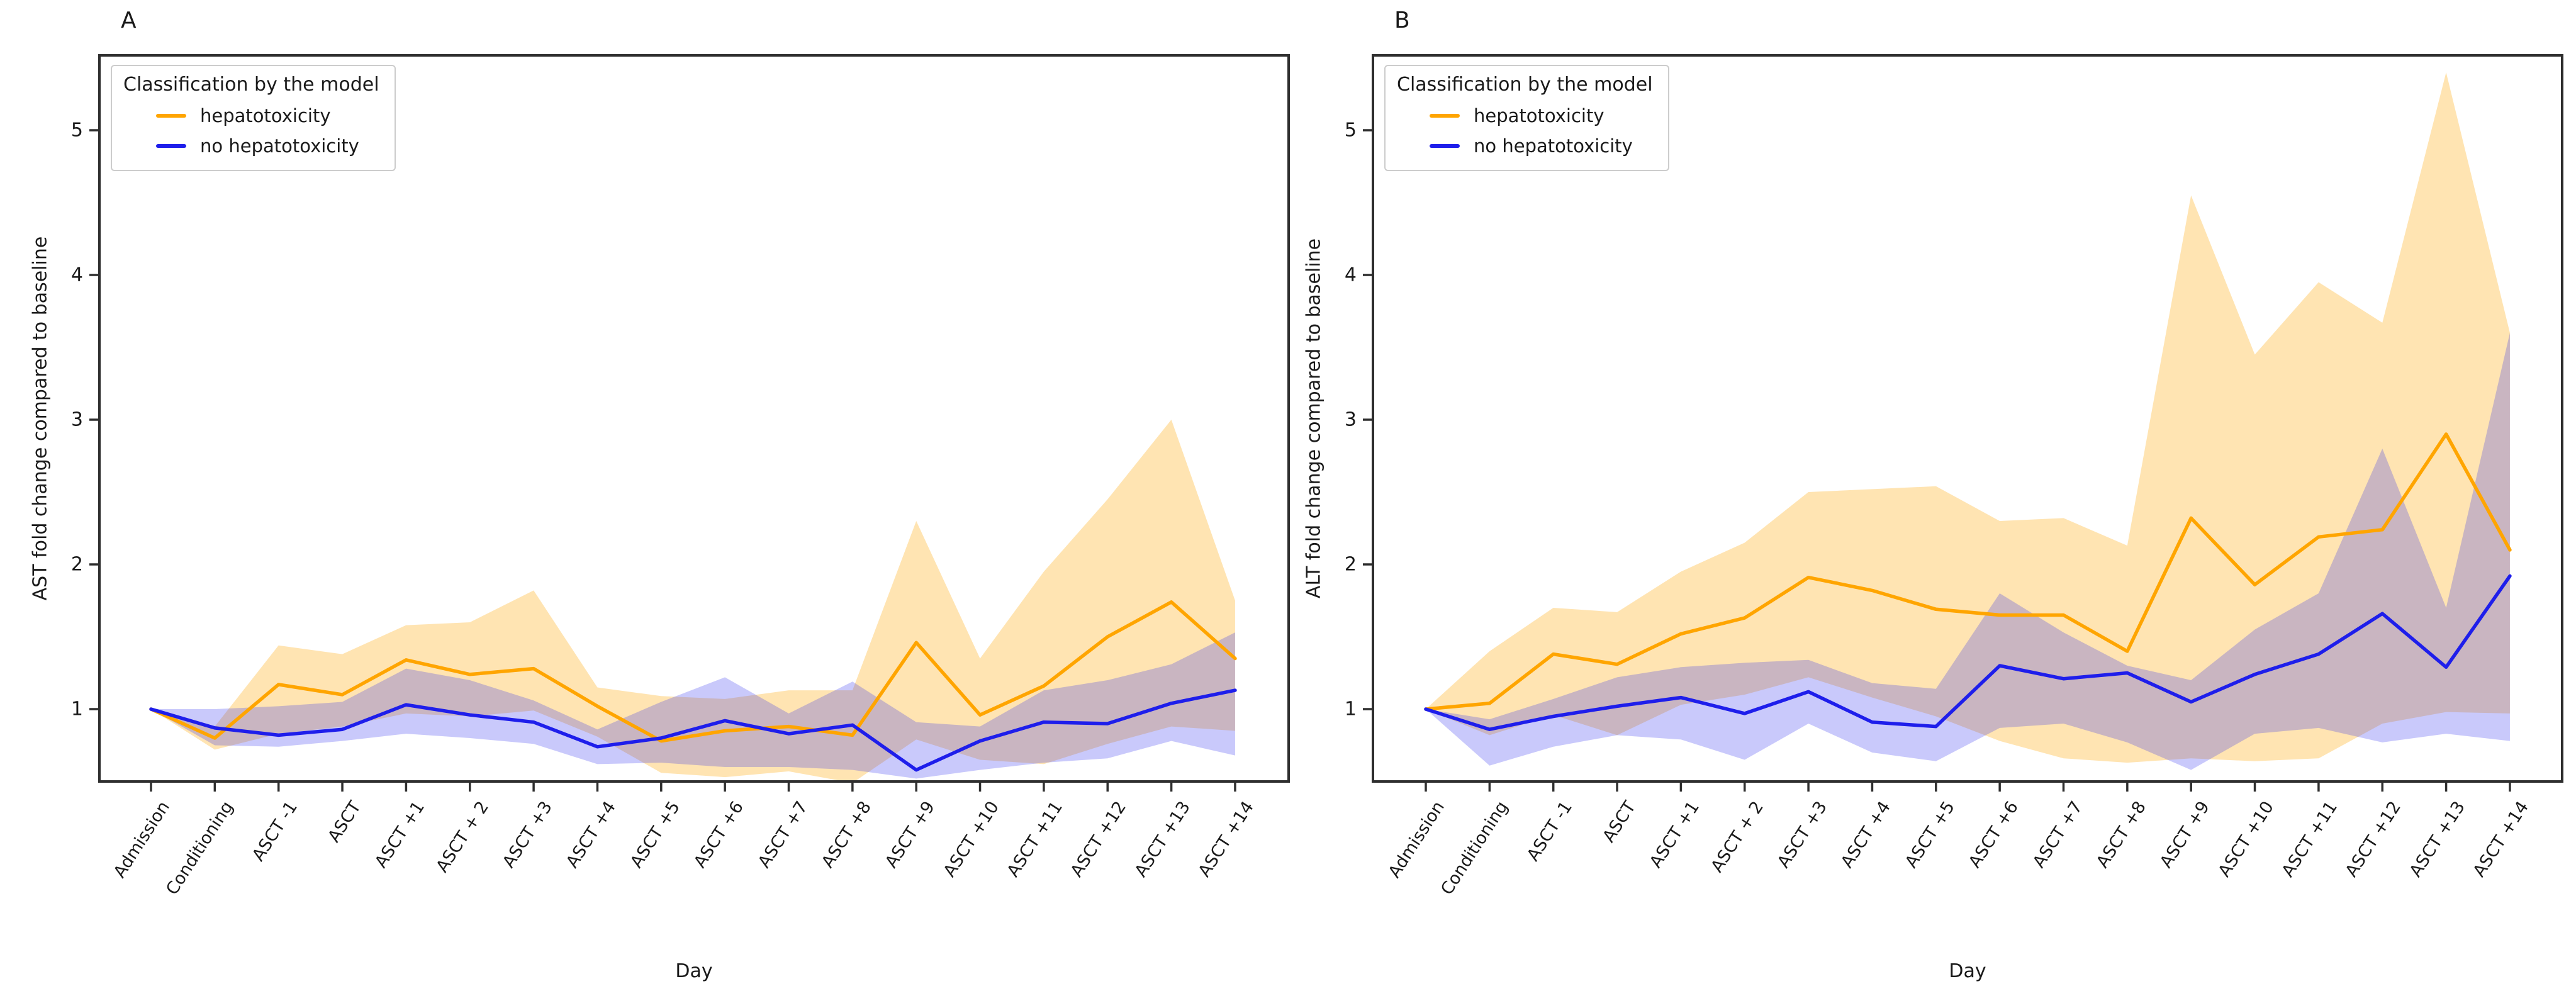  What do you see at coordinates (1350, 275) in the screenshot?
I see `panel-b-y-tick-label: 4` at bounding box center [1350, 275].